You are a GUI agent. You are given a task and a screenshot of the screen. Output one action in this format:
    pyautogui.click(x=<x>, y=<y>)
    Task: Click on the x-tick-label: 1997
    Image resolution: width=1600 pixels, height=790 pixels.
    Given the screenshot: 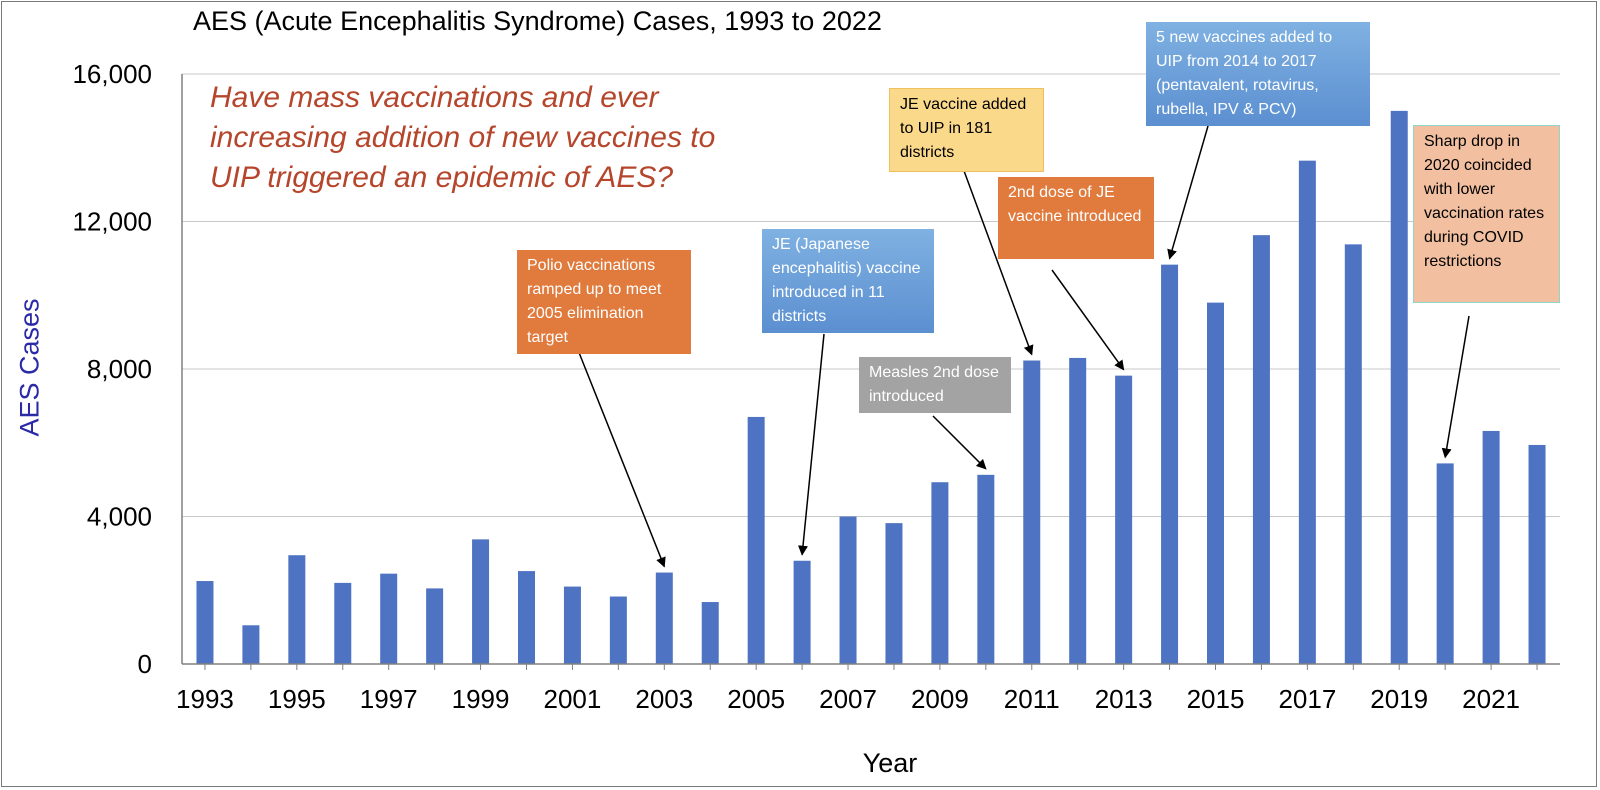 What is the action you would take?
    pyautogui.click(x=389, y=699)
    